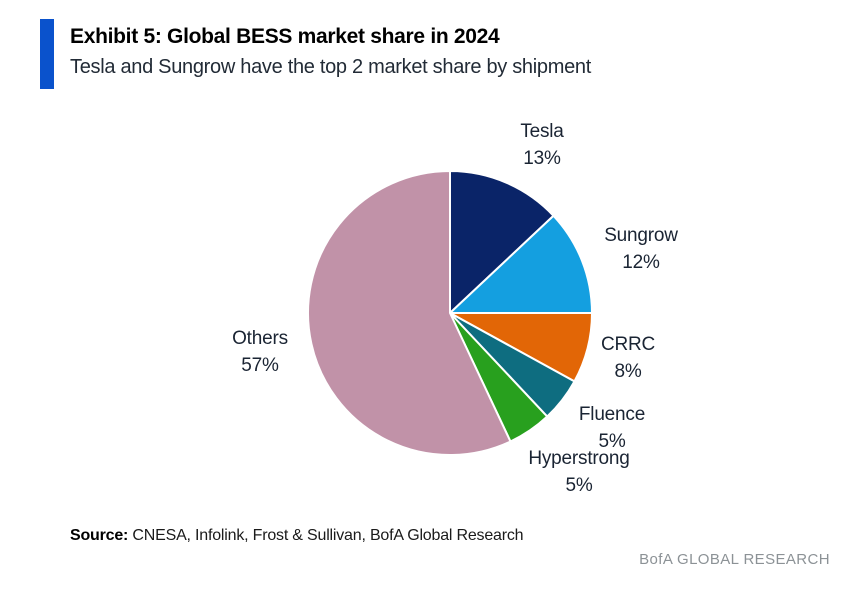 The height and width of the screenshot is (593, 850). What do you see at coordinates (542, 131) in the screenshot?
I see `slice-name: Tesla` at bounding box center [542, 131].